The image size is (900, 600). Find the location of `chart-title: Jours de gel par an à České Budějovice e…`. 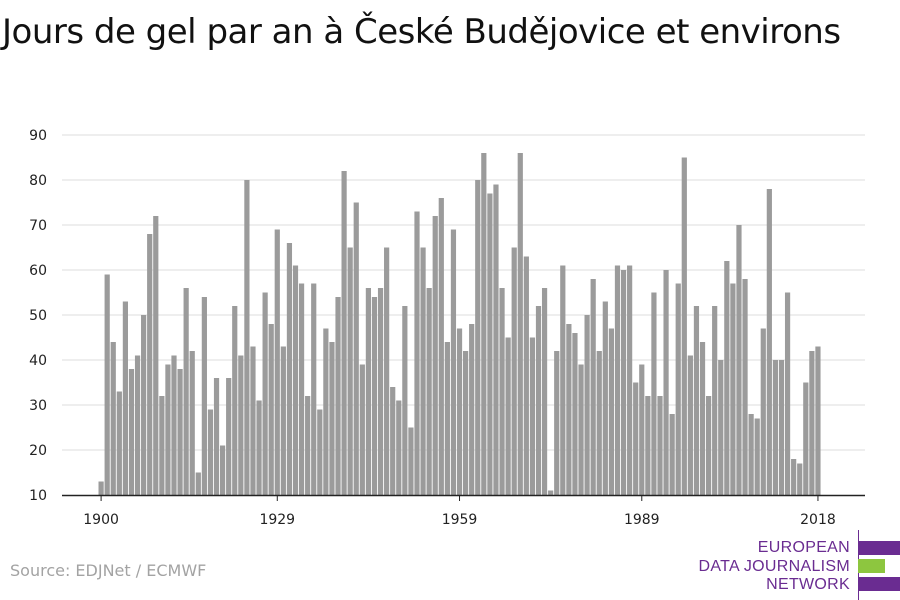

chart-title: Jours de gel par an à České Budějovice e… is located at coordinates (421, 32).